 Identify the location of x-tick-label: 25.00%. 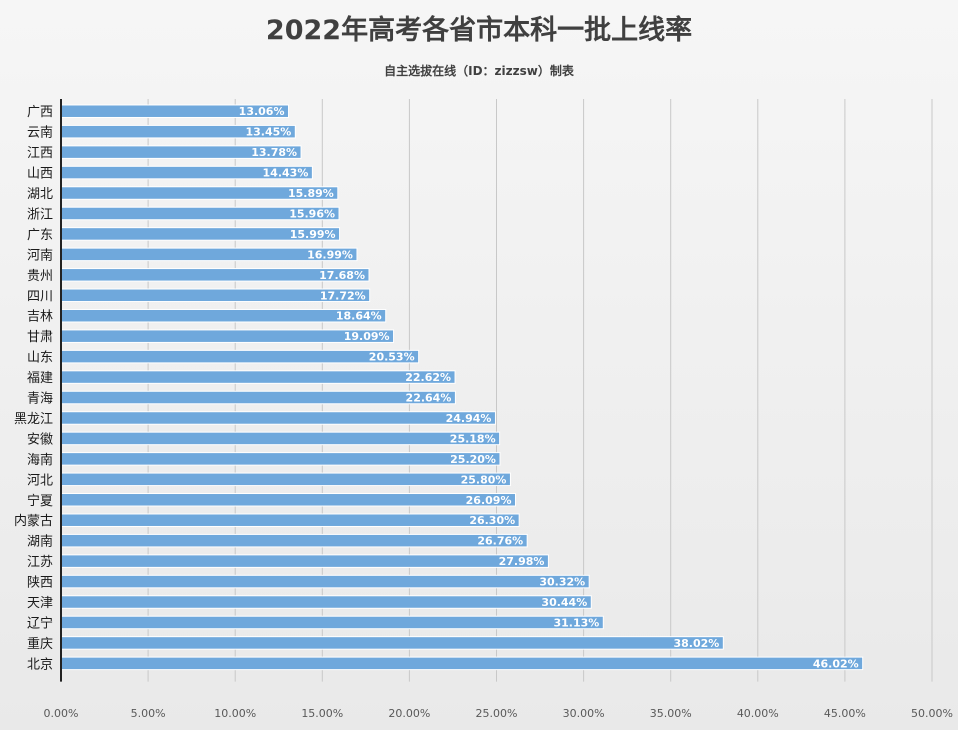
(497, 713).